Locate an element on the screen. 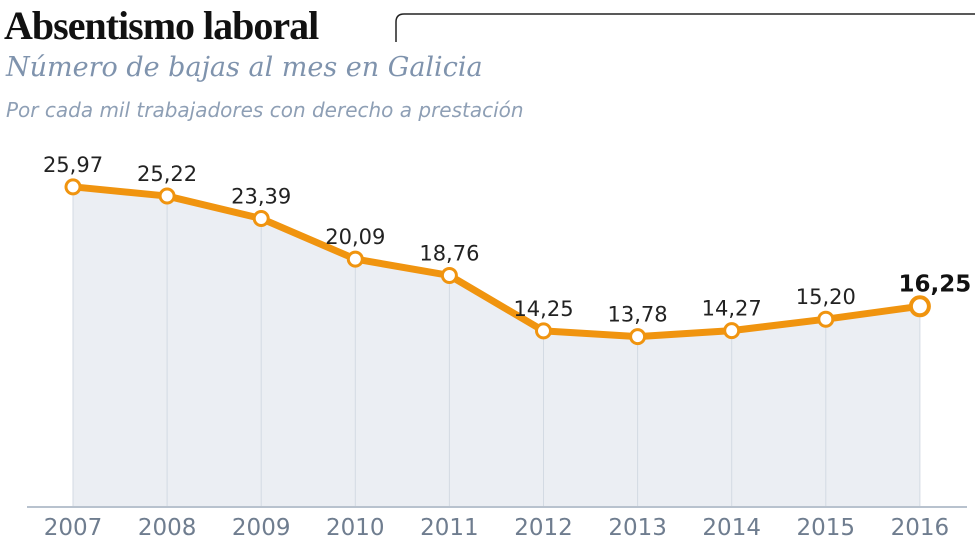  x-tick-label: 2016 is located at coordinates (920, 528).